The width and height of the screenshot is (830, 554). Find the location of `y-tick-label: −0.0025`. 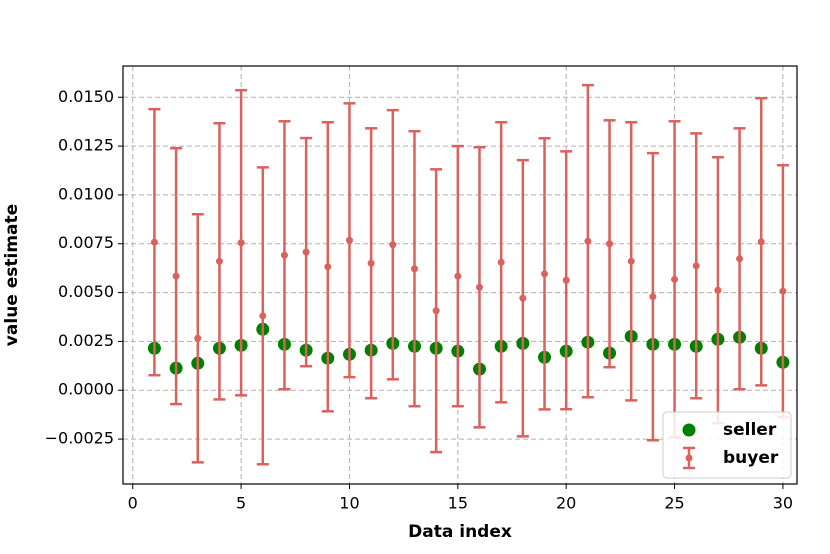

y-tick-label: −0.0025 is located at coordinates (79, 438).